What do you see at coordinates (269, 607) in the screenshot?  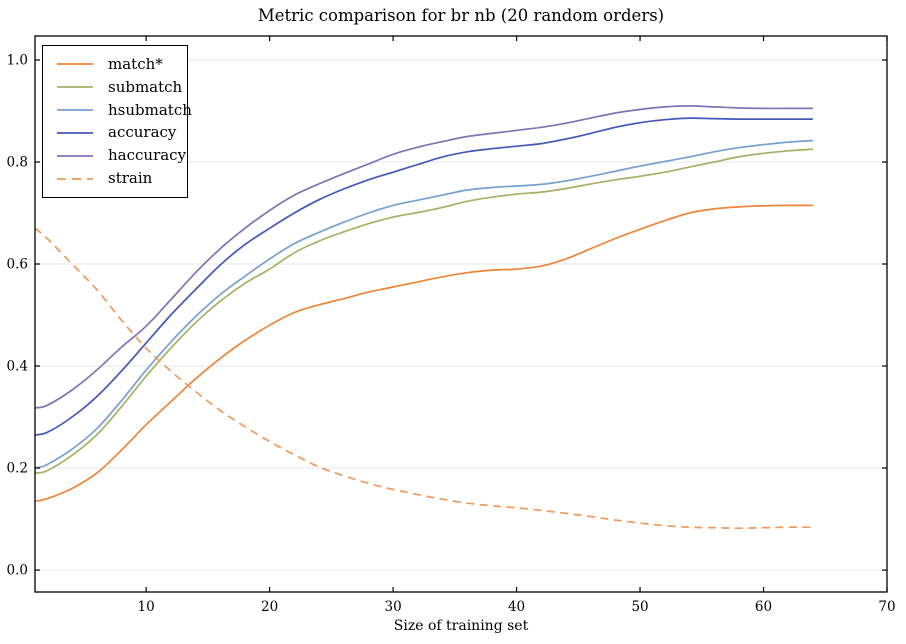 I see `x-tick-label: 20` at bounding box center [269, 607].